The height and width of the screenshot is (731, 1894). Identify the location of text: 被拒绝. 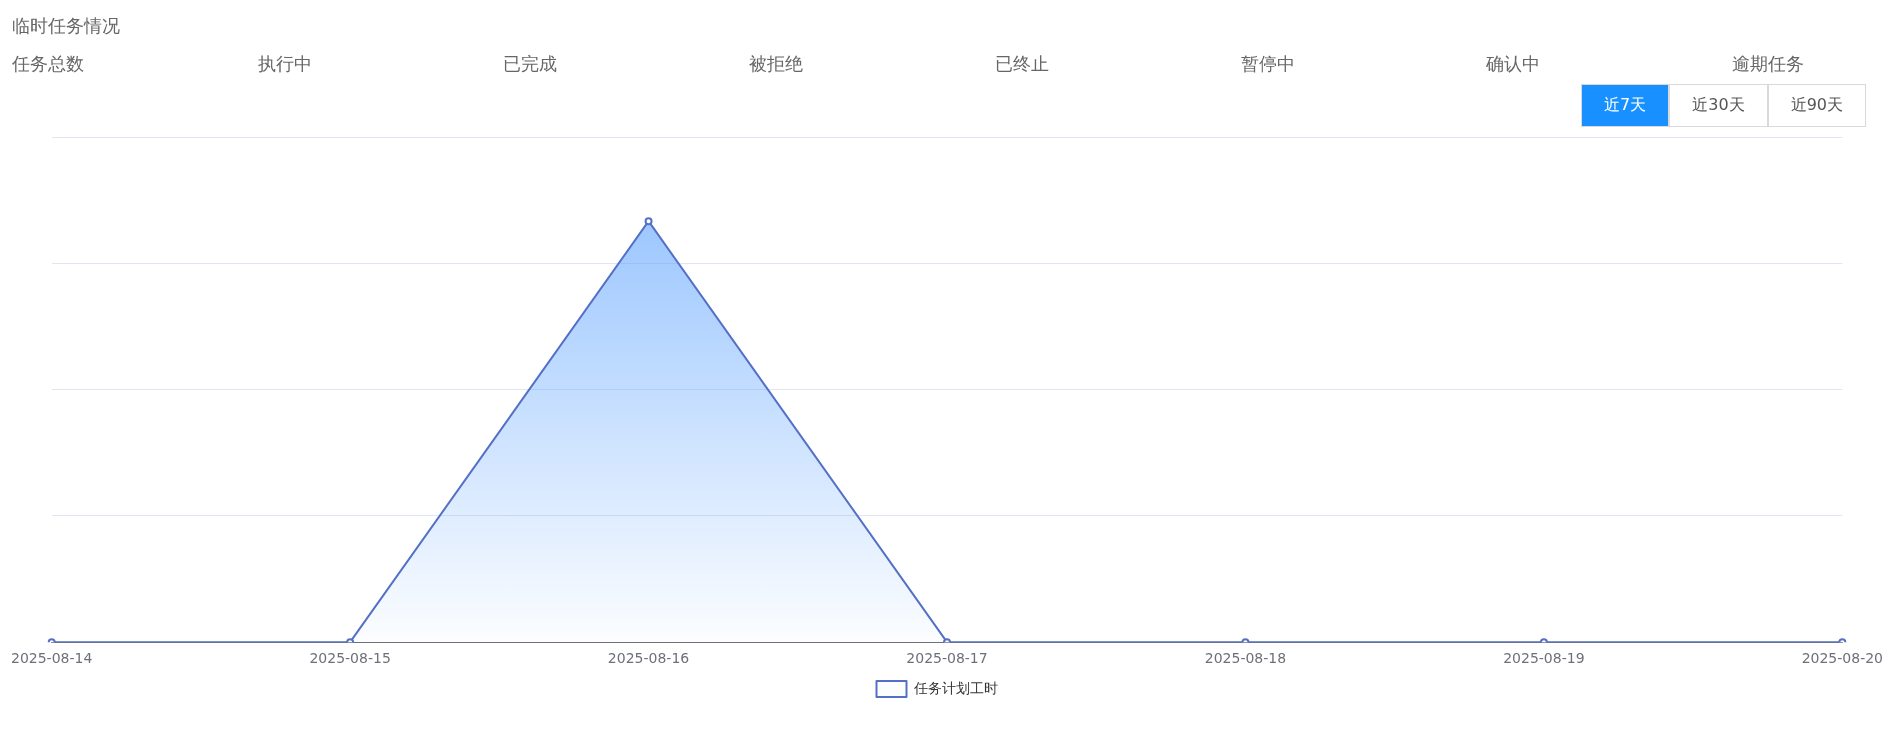
(777, 64).